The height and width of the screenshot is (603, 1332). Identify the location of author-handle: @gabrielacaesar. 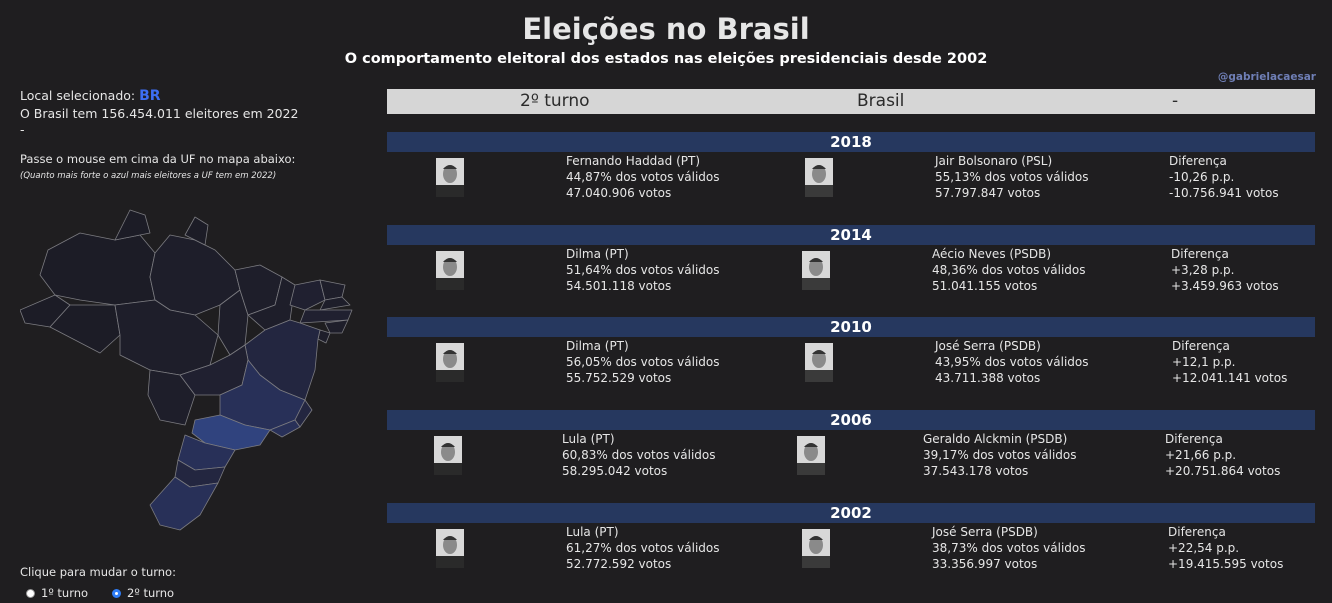
(1266, 77).